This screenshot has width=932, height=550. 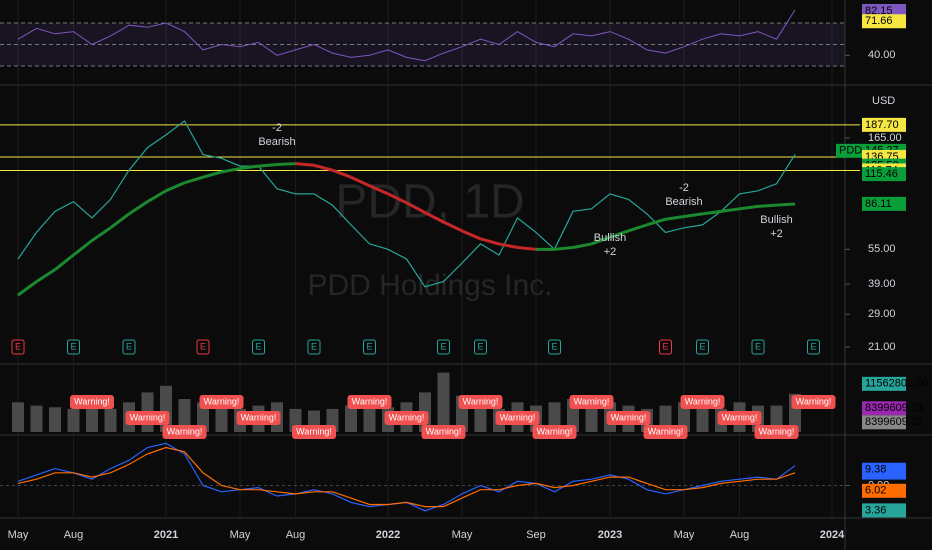 I want to click on price-label: 9.38, so click(x=884, y=469).